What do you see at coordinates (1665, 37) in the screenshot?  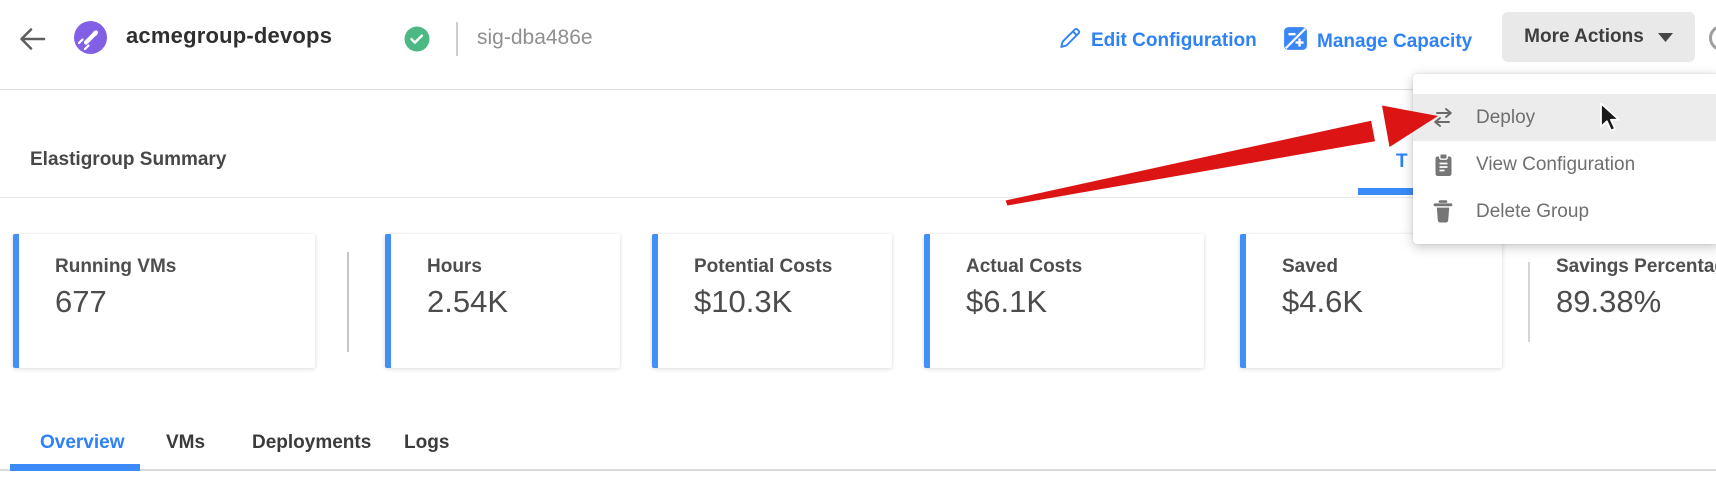 I see `caret-down-icon` at bounding box center [1665, 37].